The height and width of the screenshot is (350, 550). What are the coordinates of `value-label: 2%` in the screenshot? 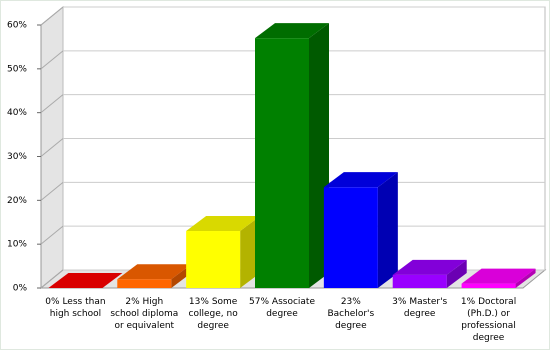 It's located at (132, 302).